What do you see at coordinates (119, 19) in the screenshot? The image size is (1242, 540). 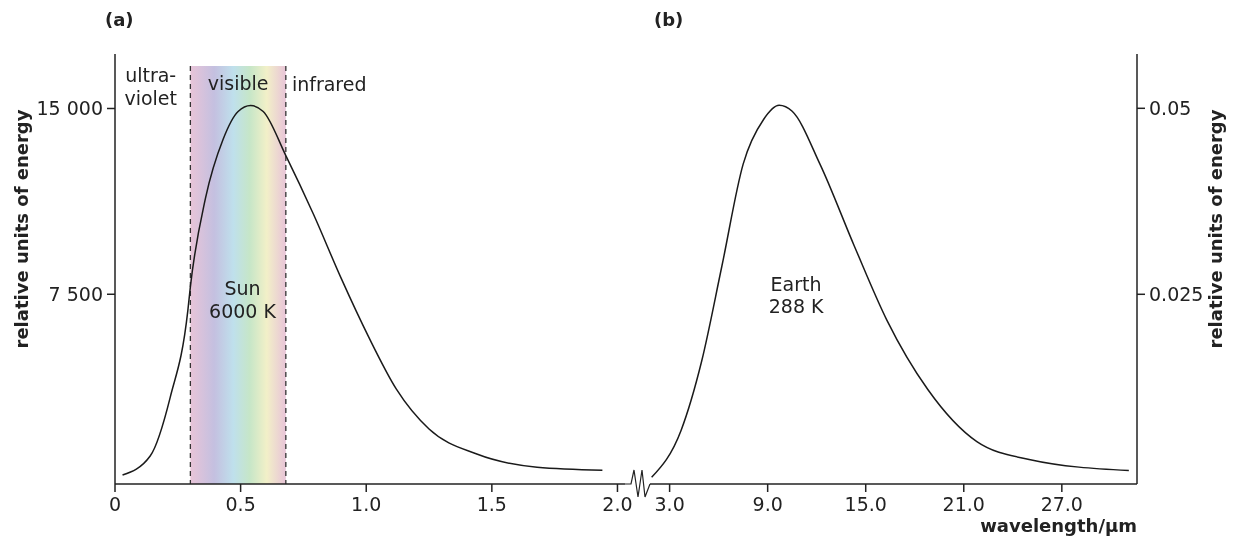 I see `chart-title: (a)` at bounding box center [119, 19].